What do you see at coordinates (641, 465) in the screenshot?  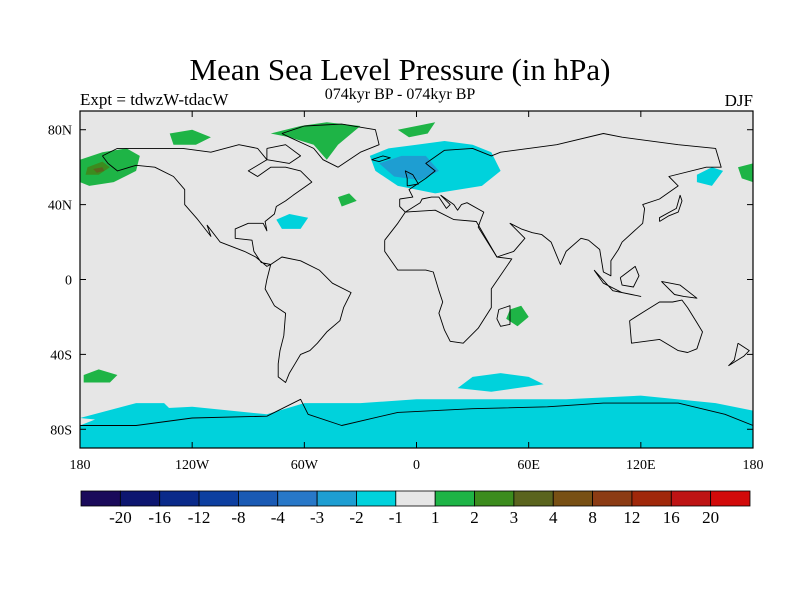 I see `x-tick-label: 120E` at bounding box center [641, 465].